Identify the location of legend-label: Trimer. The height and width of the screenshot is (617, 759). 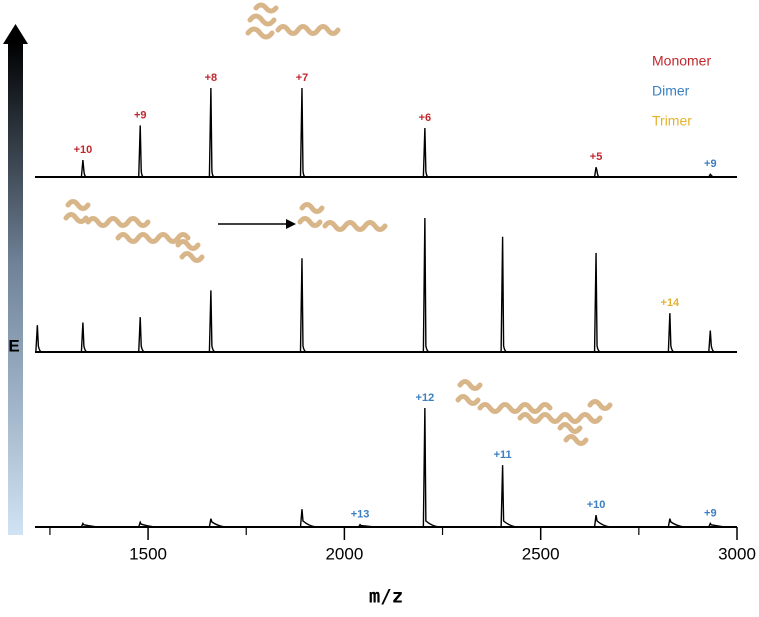
(672, 121).